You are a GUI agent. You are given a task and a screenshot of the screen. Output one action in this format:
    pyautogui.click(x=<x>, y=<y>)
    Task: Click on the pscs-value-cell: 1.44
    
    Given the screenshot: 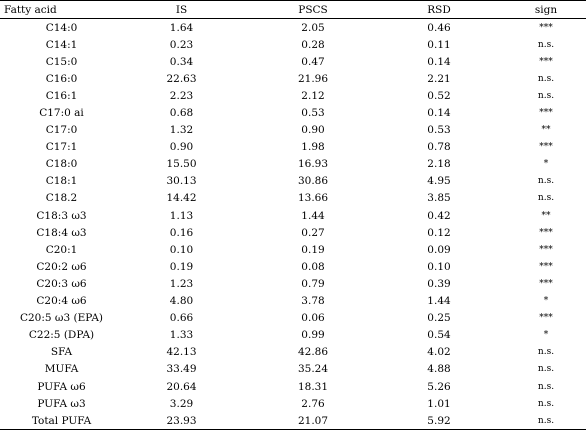 What is the action you would take?
    pyautogui.click(x=313, y=215)
    